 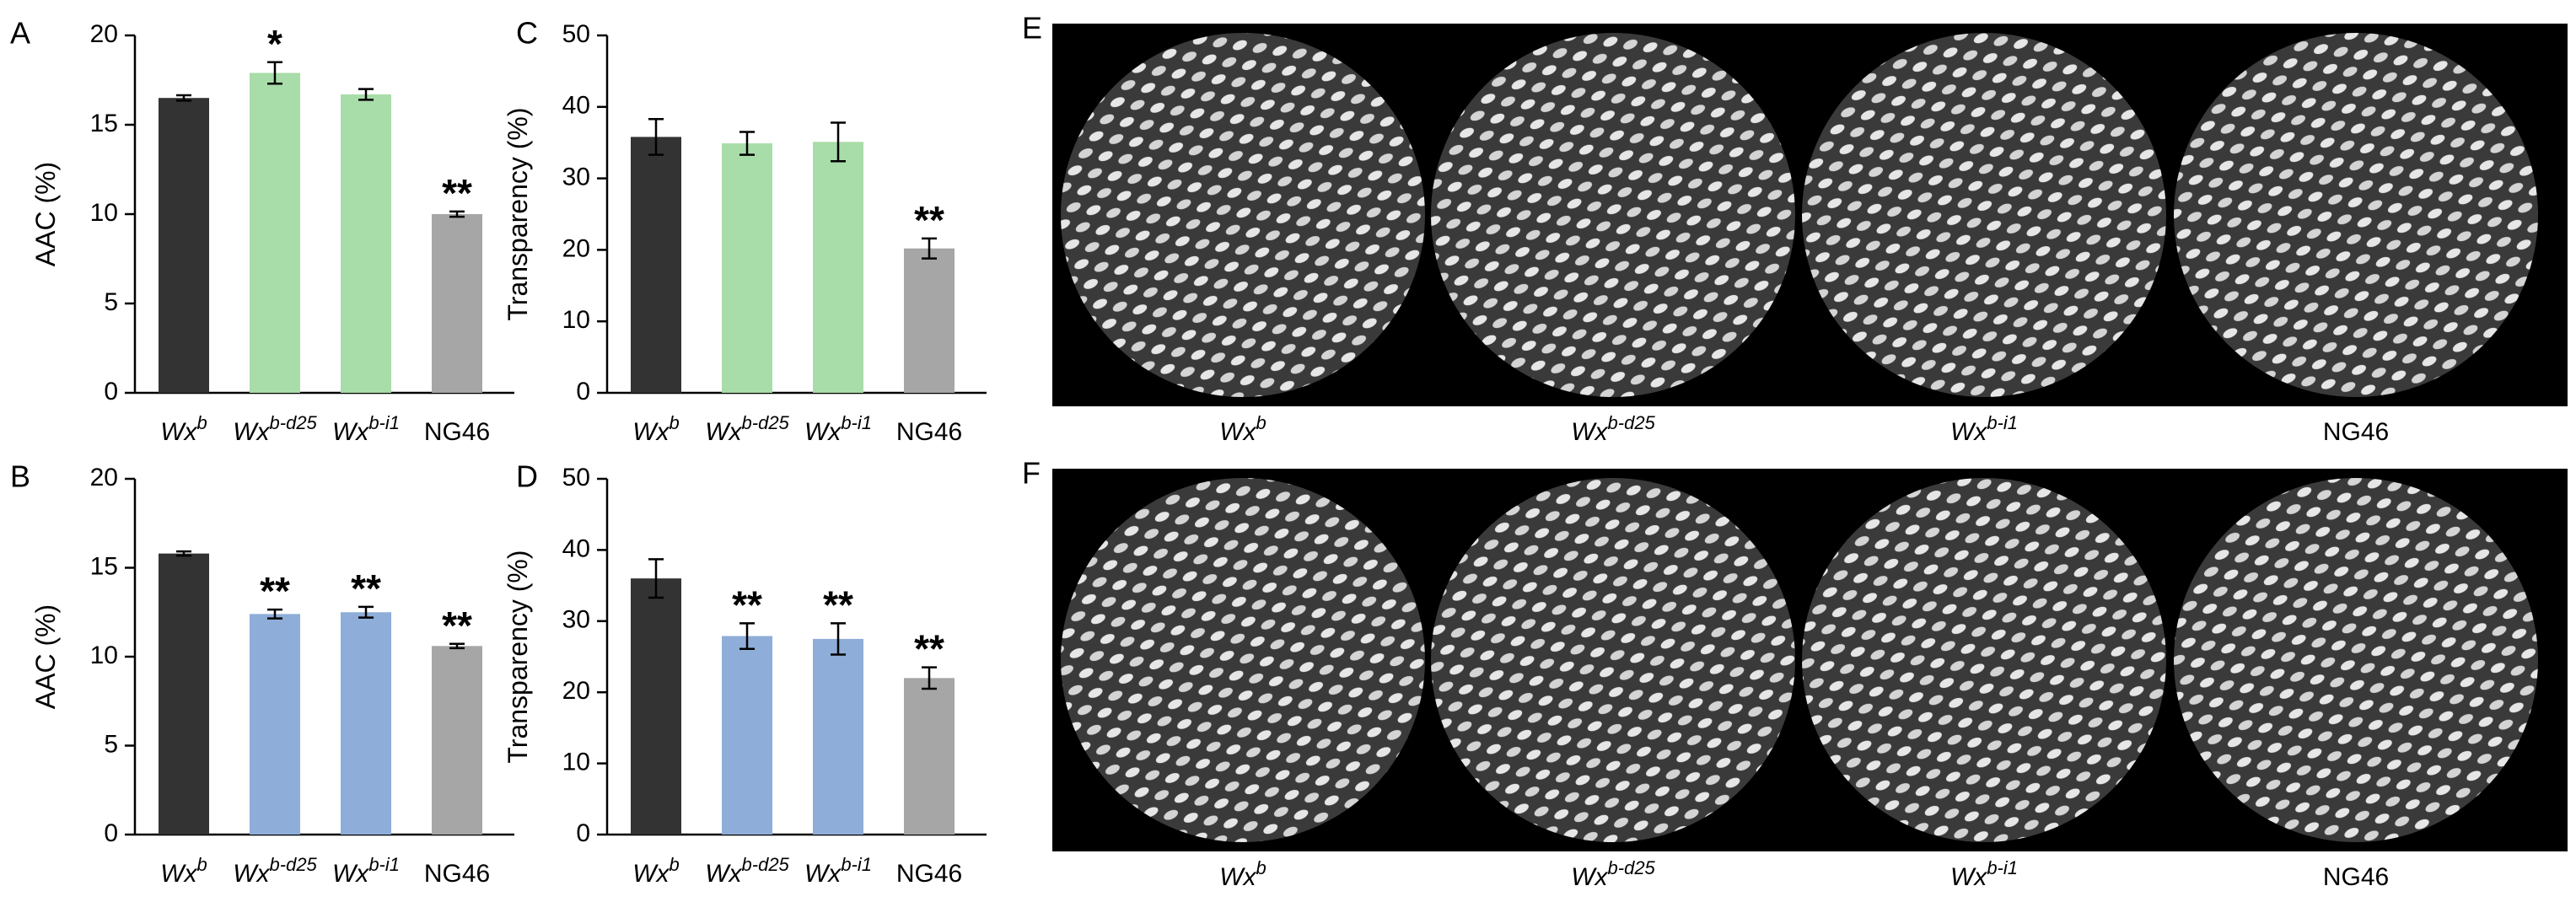 I want to click on photo-label: NG46, so click(x=2356, y=877).